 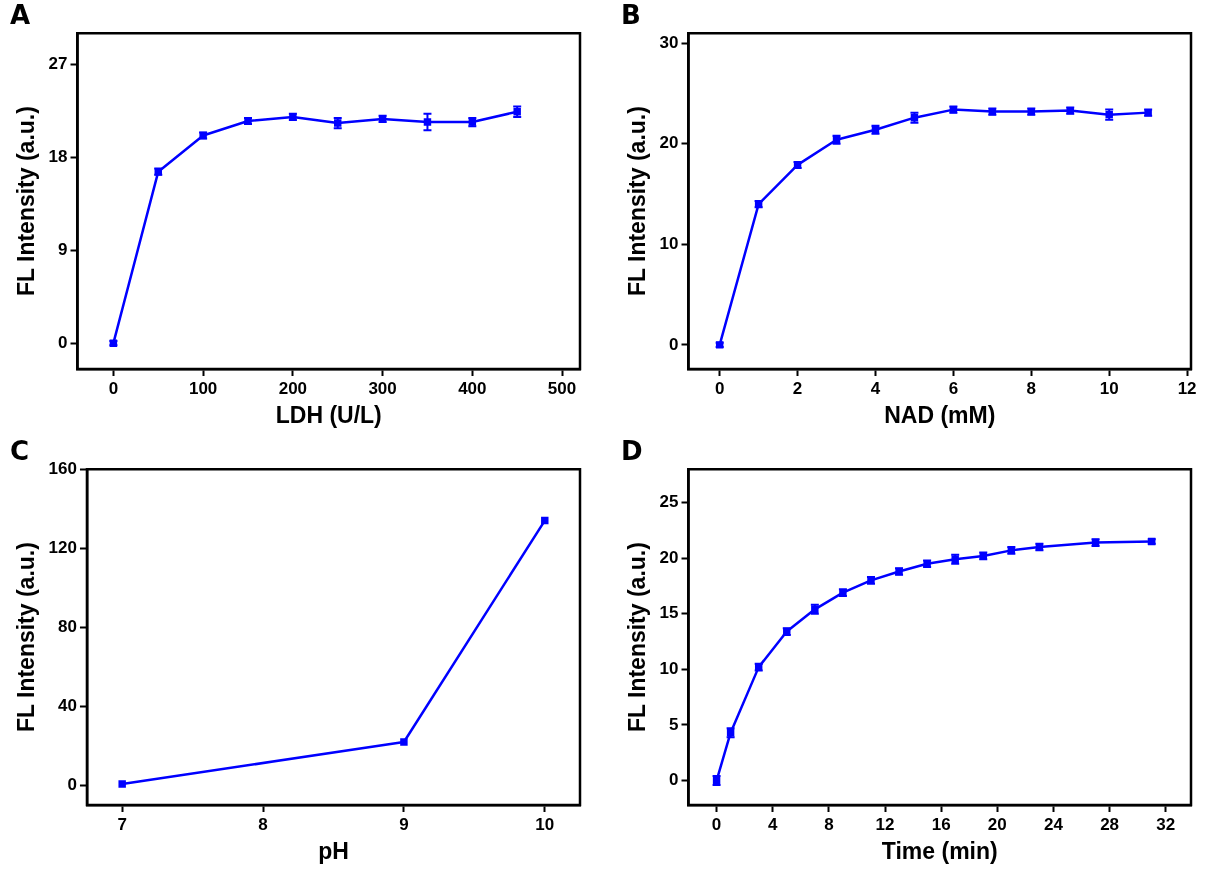 What do you see at coordinates (58, 63) in the screenshot?
I see `y-tick-label: 27` at bounding box center [58, 63].